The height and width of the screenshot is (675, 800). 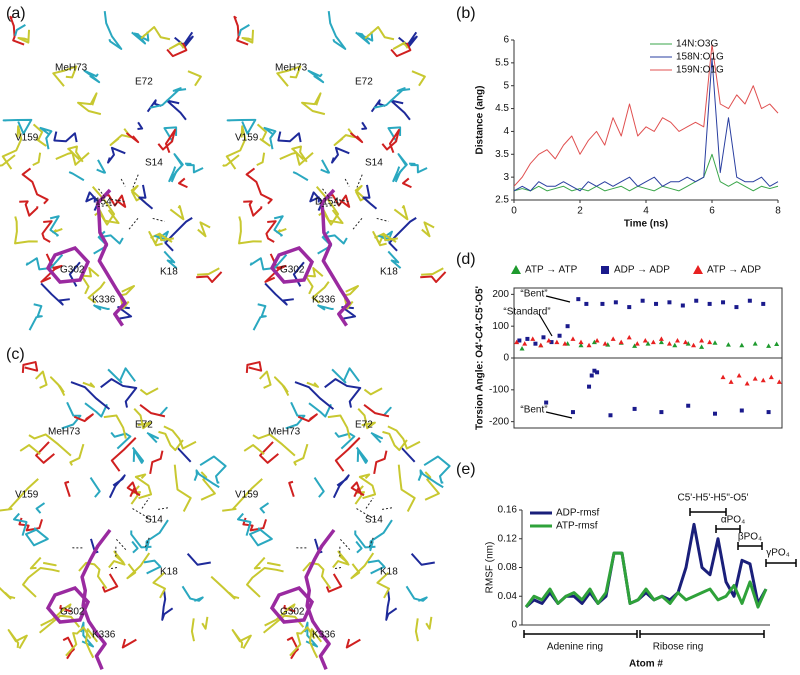 I want to click on ligand, so click(x=111, y=257).